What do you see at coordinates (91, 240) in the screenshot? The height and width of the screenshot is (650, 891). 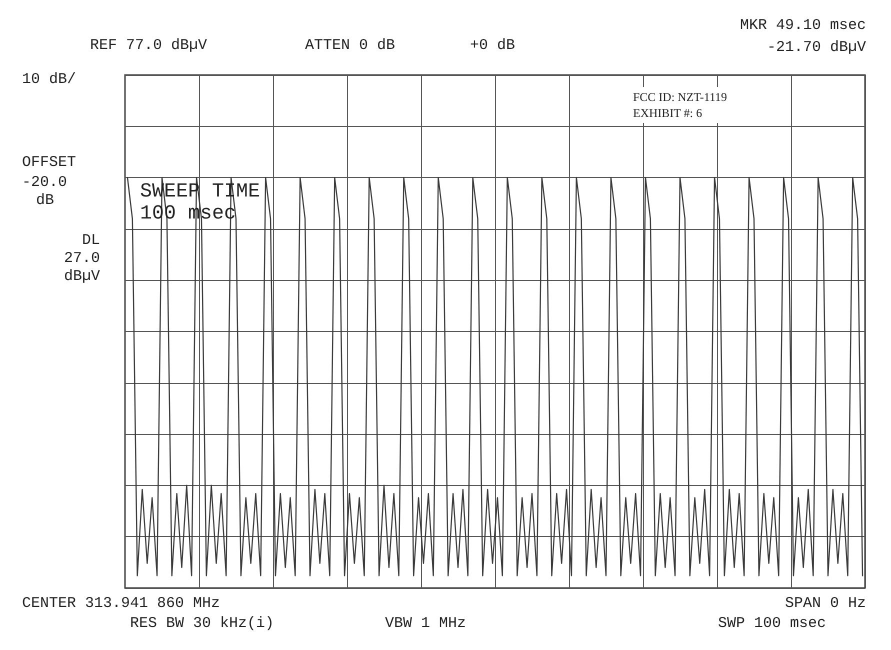 I see `text: DL` at bounding box center [91, 240].